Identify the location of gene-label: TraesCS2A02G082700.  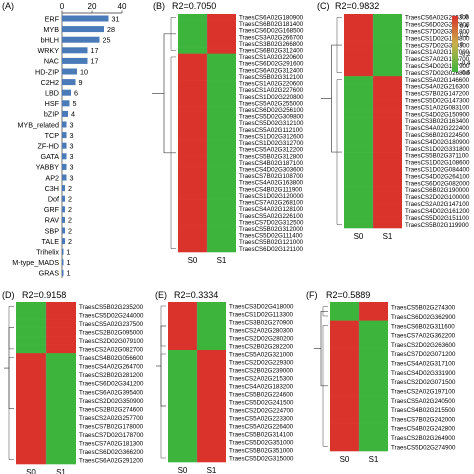
(111, 350).